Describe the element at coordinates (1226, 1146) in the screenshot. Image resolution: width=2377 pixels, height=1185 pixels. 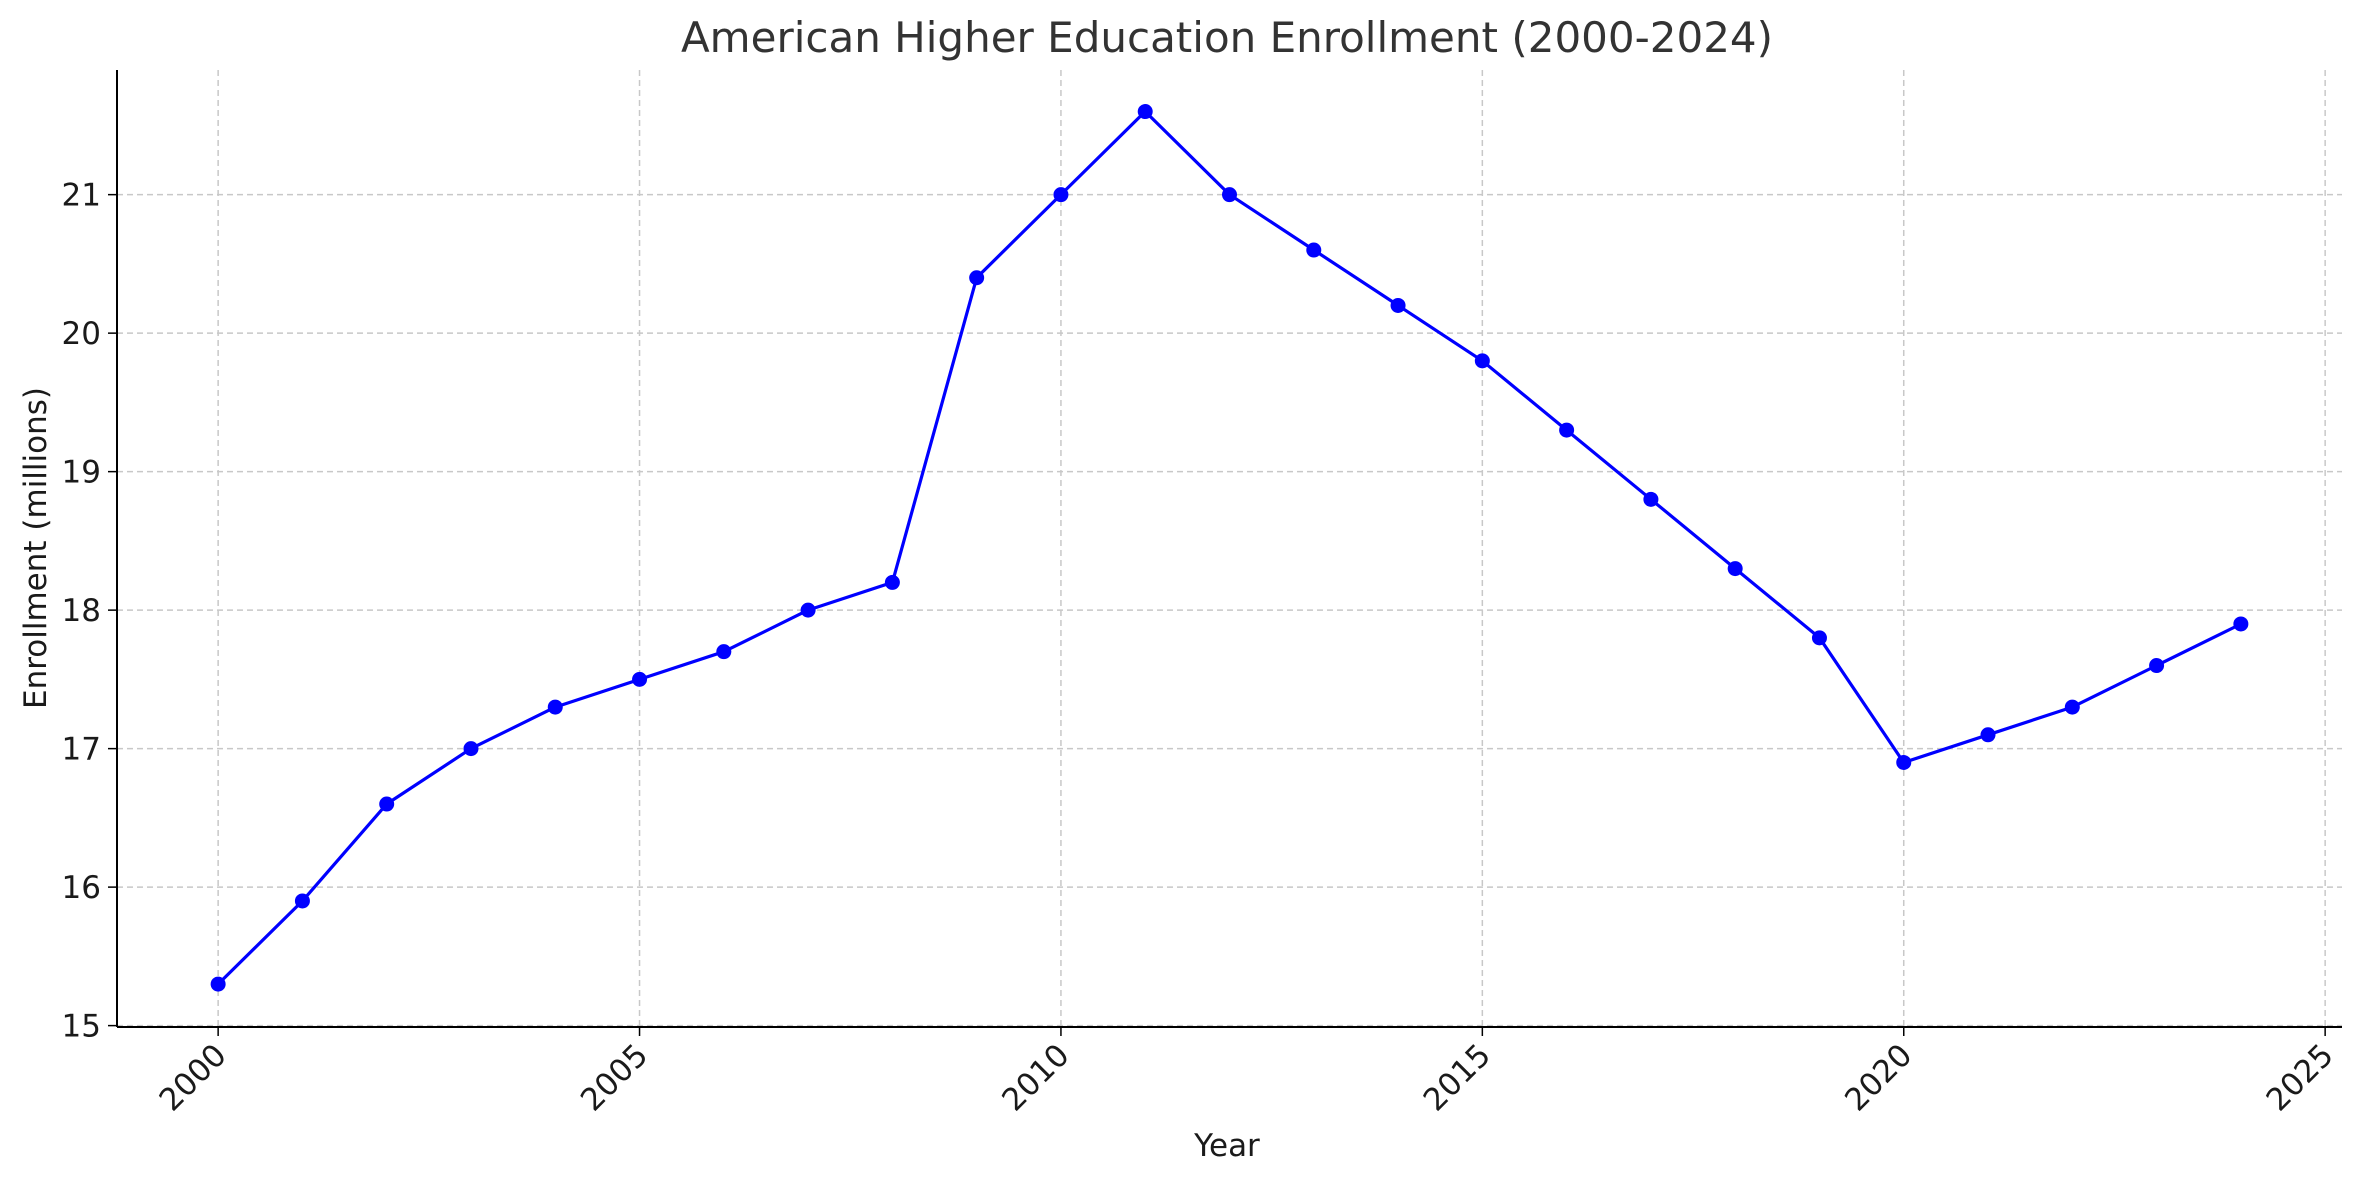
I see `x-axis-label: Year` at that location.